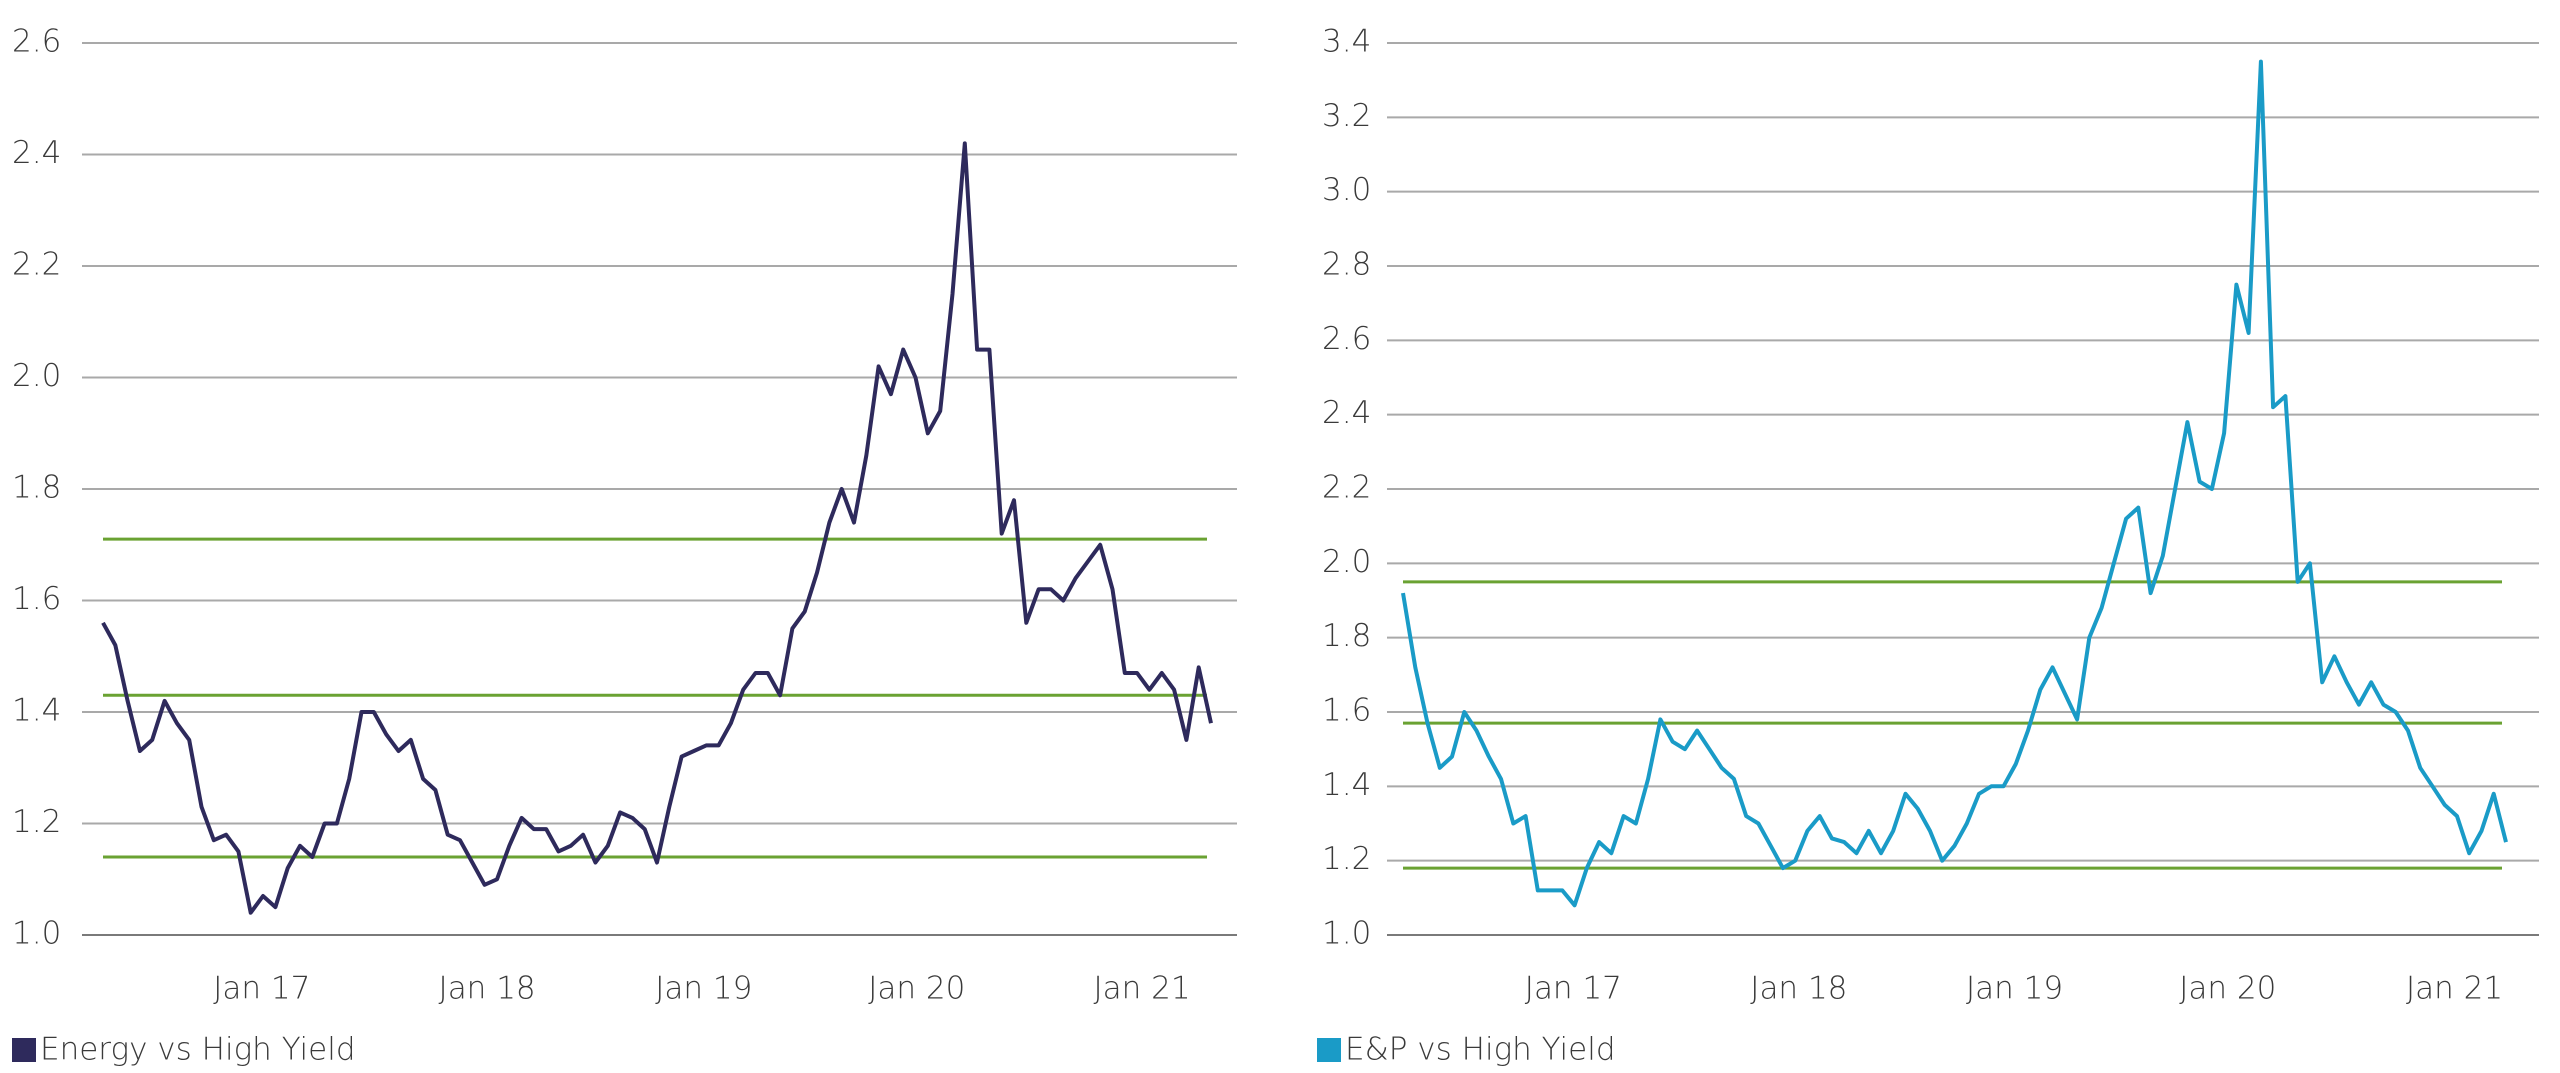  What do you see at coordinates (1346, 265) in the screenshot?
I see `y-tick-label: 2.8` at bounding box center [1346, 265].